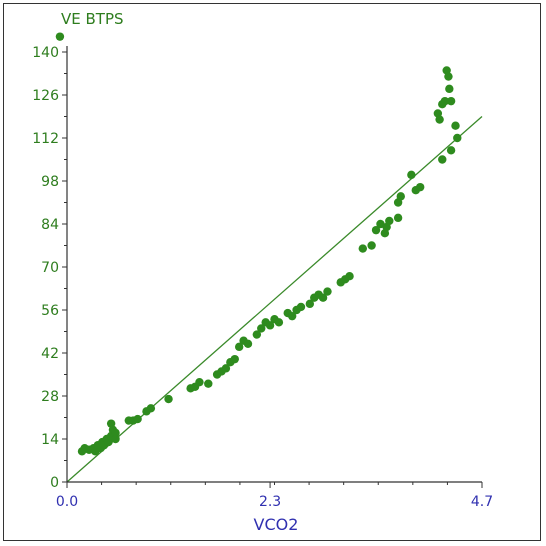 The width and height of the screenshot is (546, 546). Describe the element at coordinates (67, 502) in the screenshot. I see `x-tick-label: 0.0` at that location.